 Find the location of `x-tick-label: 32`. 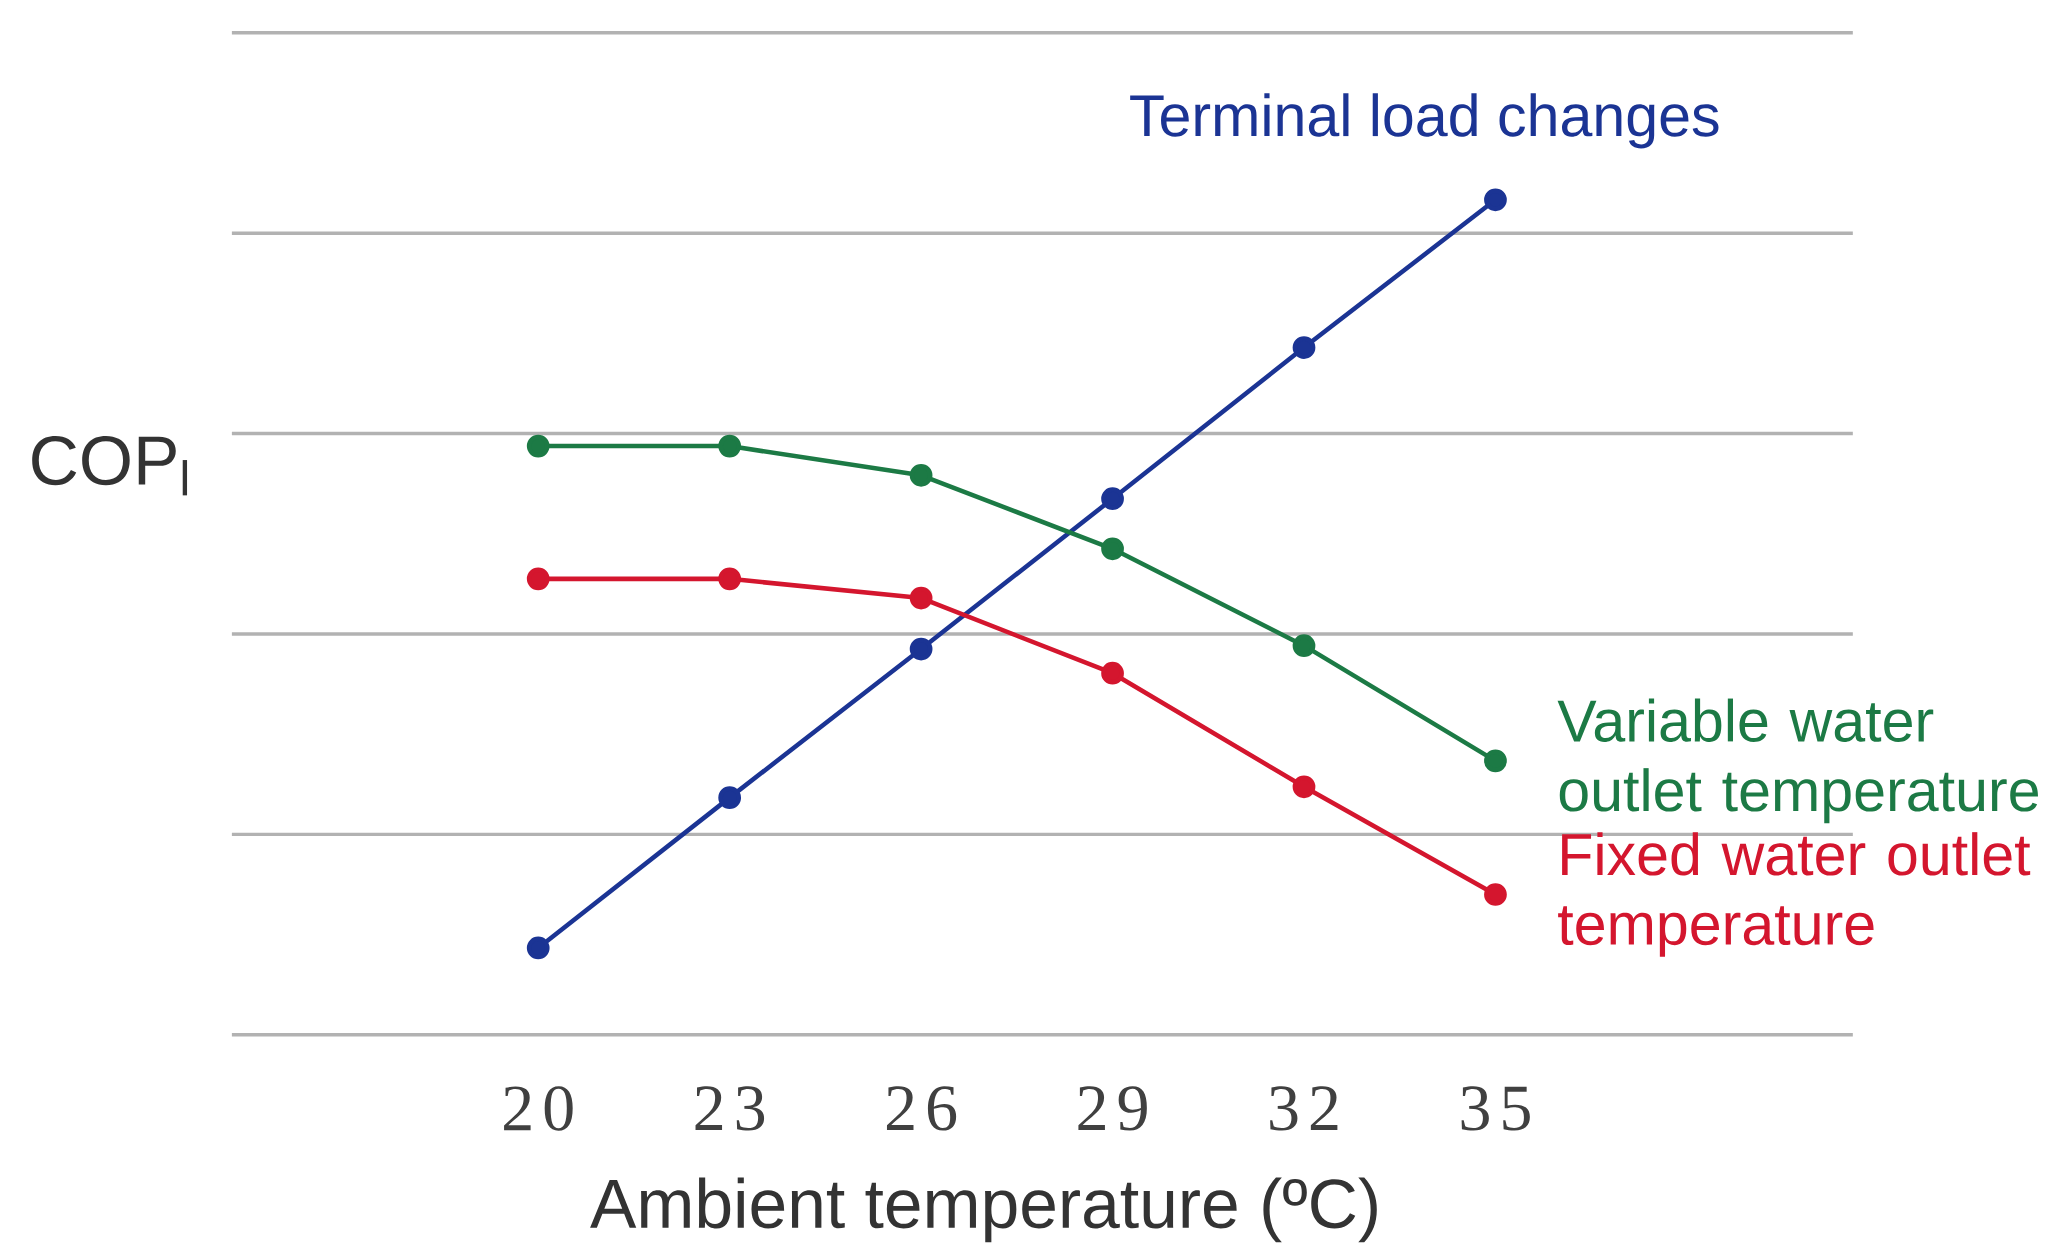

x-tick-label: 32 is located at coordinates (1304, 1108).